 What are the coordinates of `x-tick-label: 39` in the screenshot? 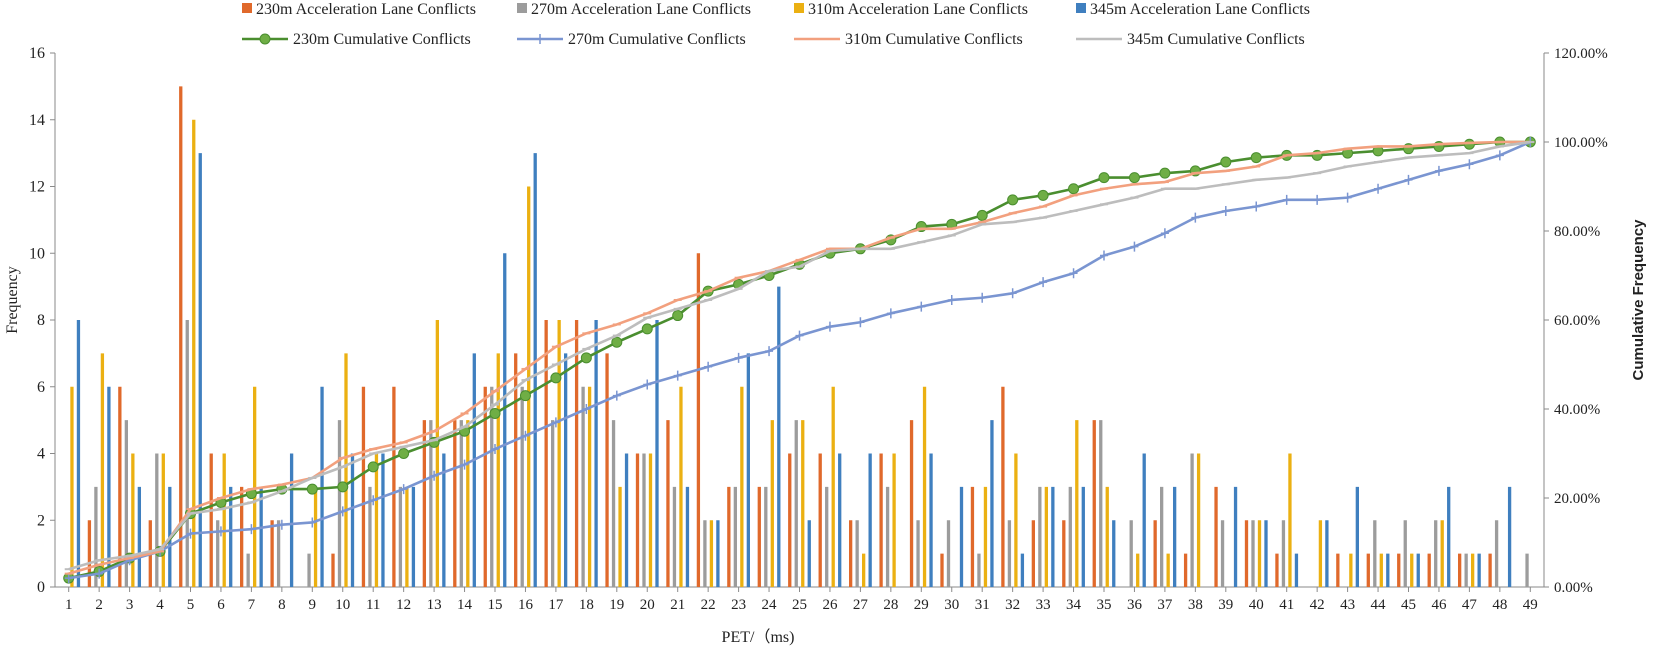 It's located at (1225, 605).